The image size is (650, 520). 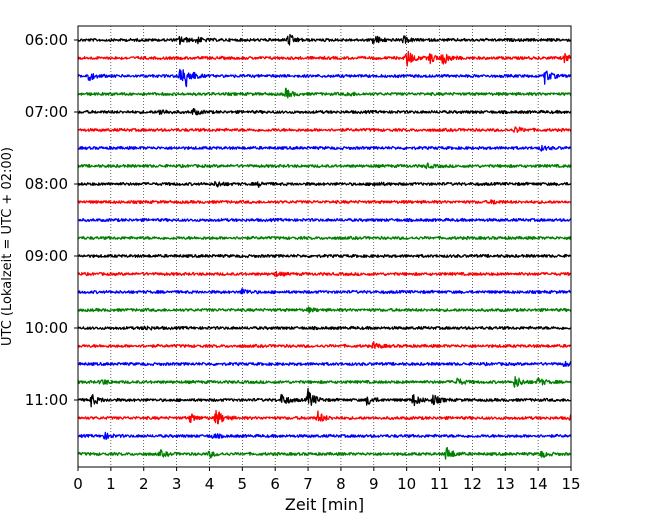 I want to click on y-tick-label: 06:00, so click(x=46, y=40).